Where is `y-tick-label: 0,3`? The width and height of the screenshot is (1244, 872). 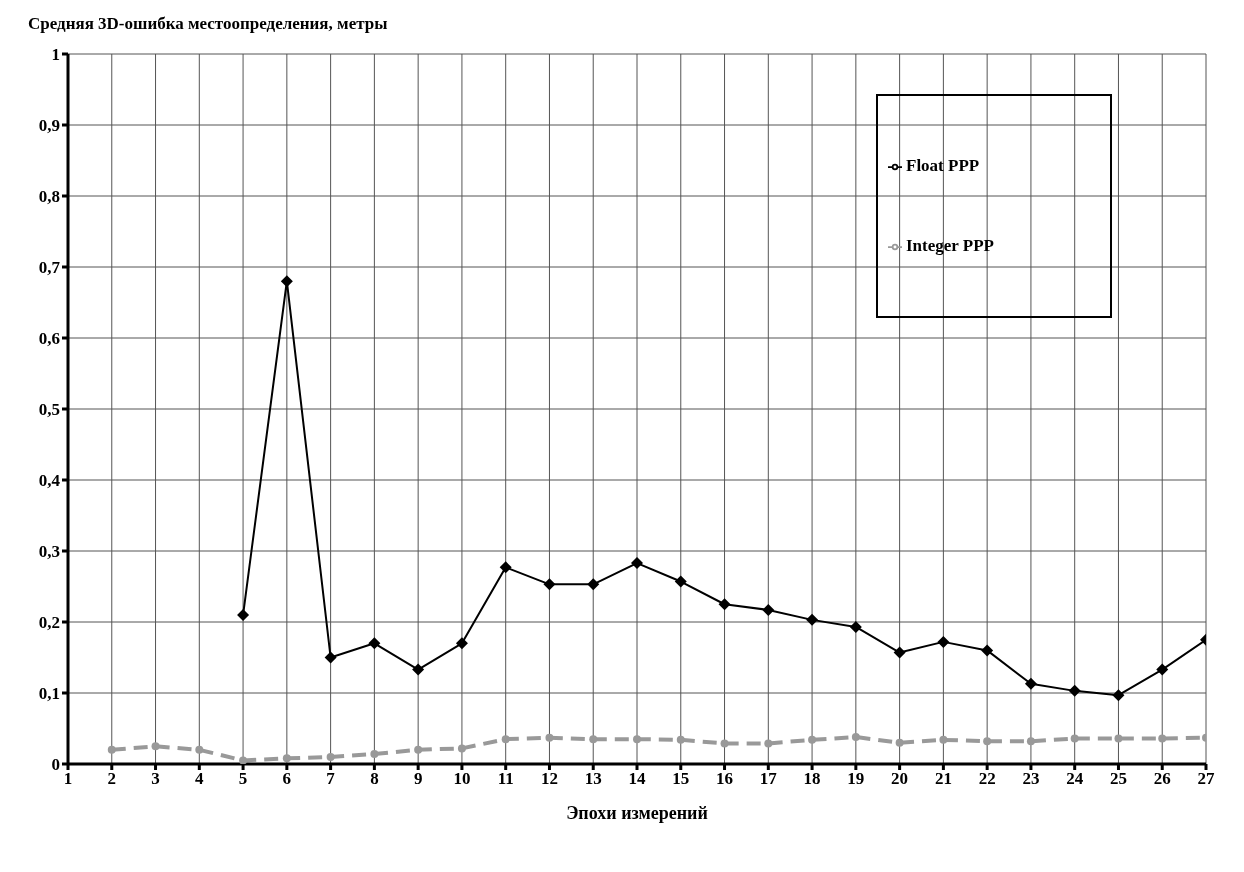 y-tick-label: 0,3 is located at coordinates (49, 552).